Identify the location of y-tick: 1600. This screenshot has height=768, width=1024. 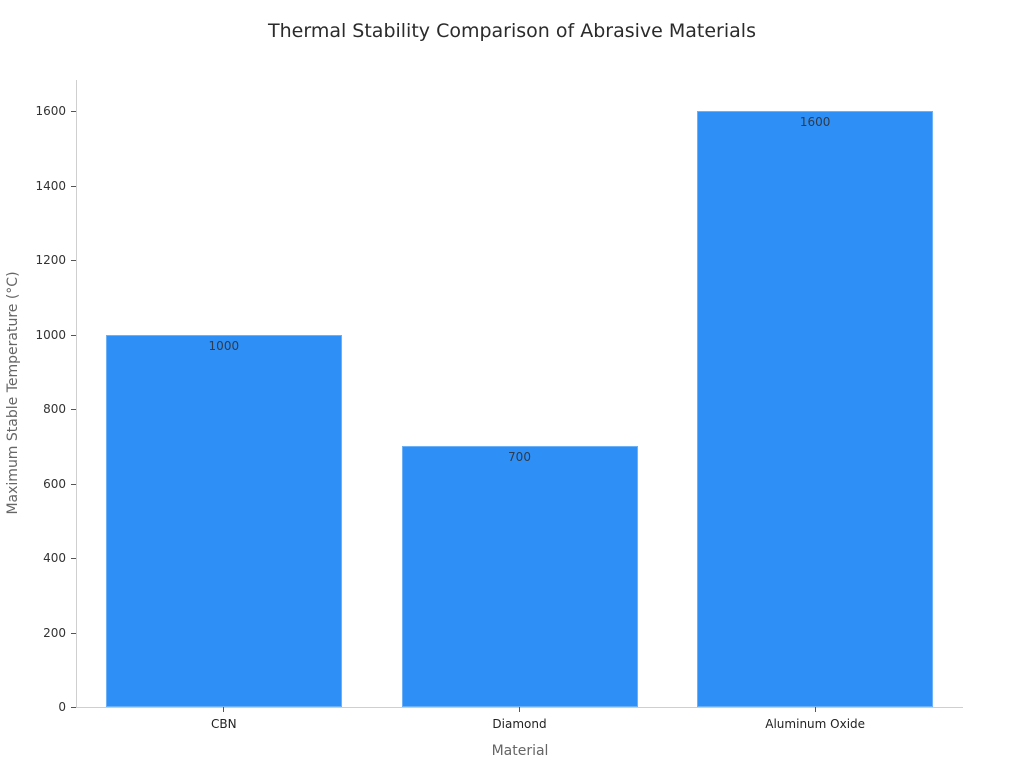
(38, 111).